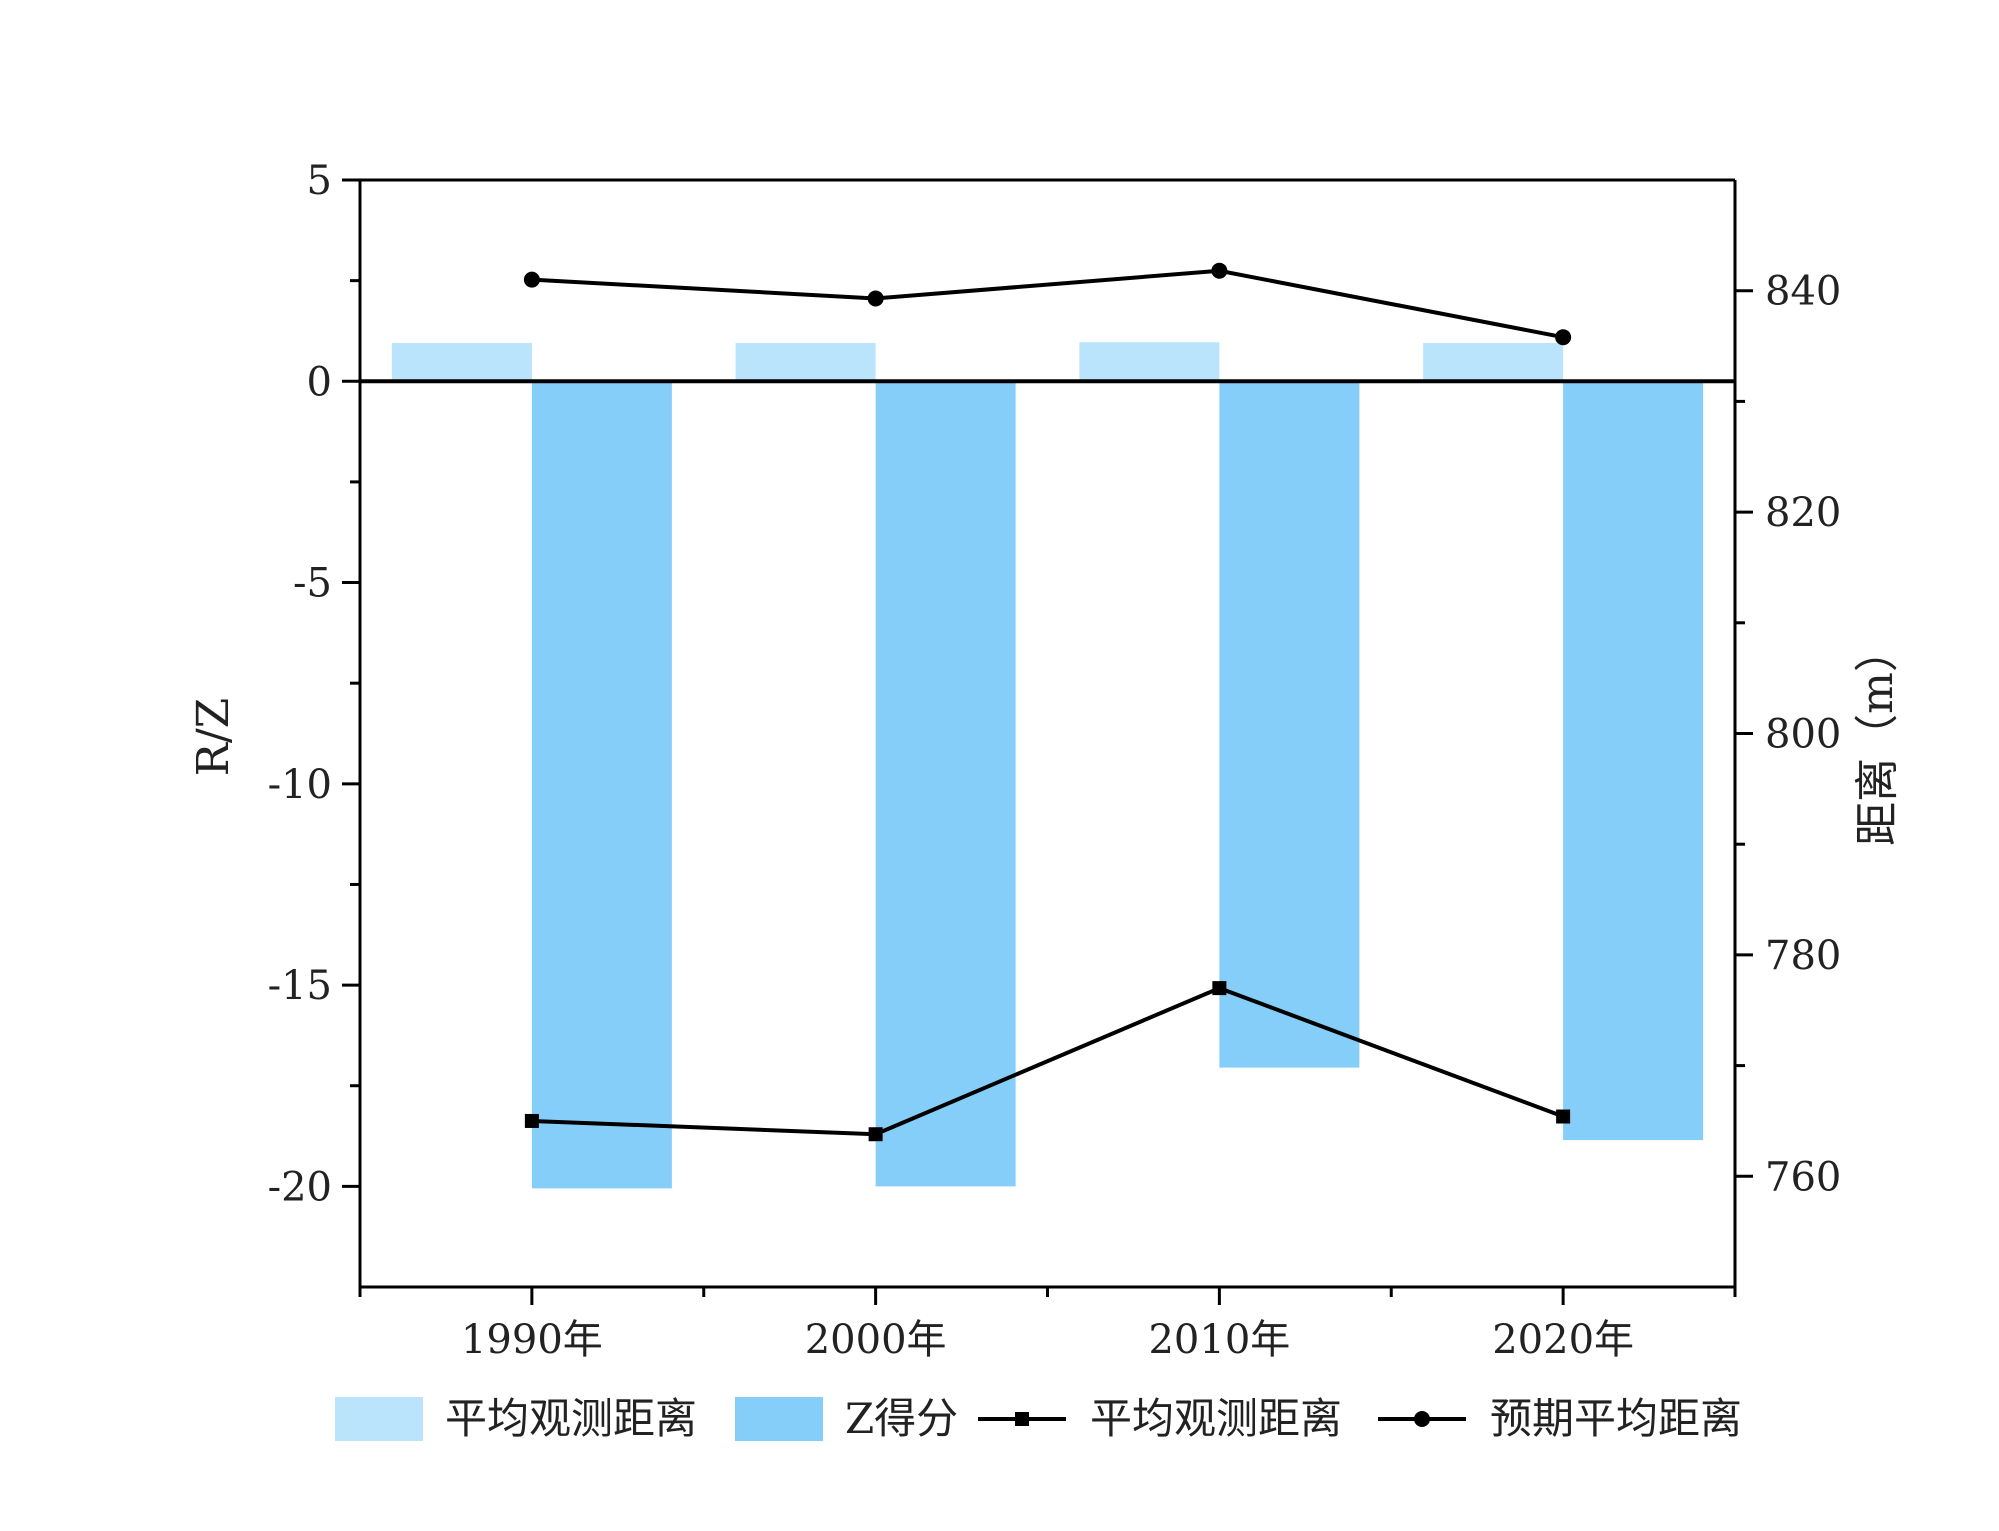 The image size is (1999, 1531). I want to click on legend-swatch-observed-bar, so click(379, 1419).